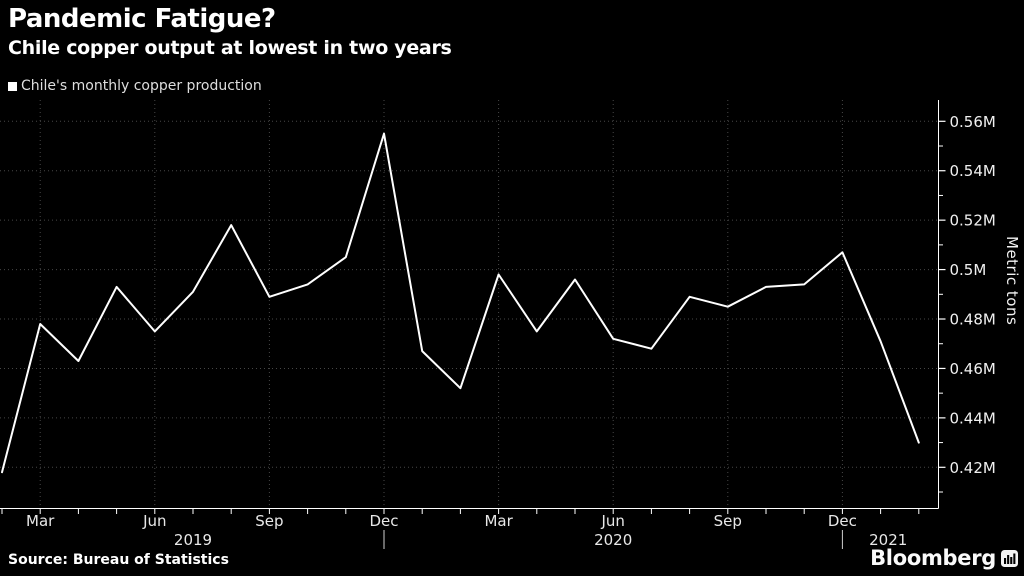  I want to click on y-axis-title: Metric tons, so click(1012, 281).